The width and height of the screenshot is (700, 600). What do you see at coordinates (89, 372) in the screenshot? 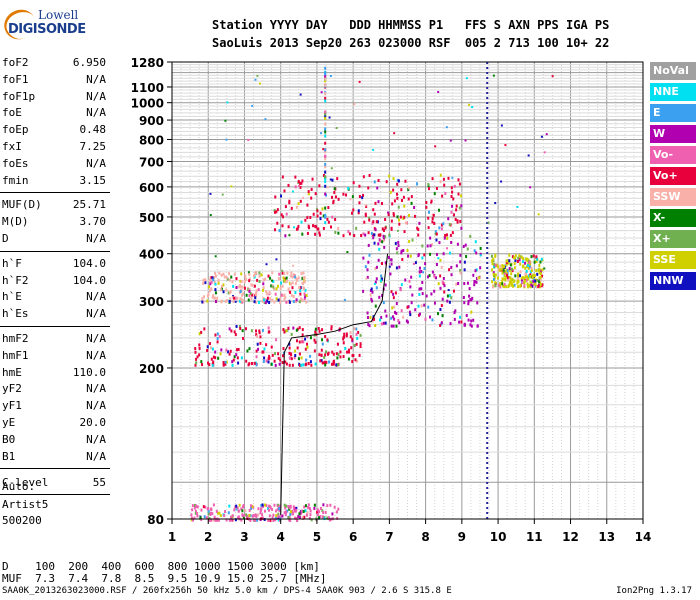
I see `param-value: 110.0` at bounding box center [89, 372].